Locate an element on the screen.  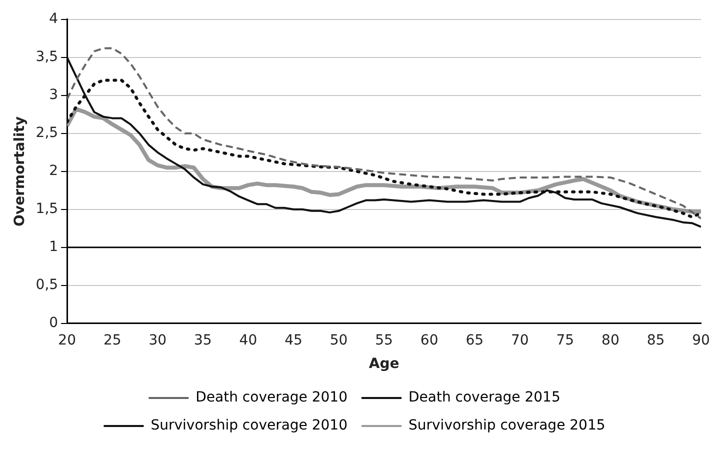
legend-label: Survivorship coverage 2010 is located at coordinates (249, 426).